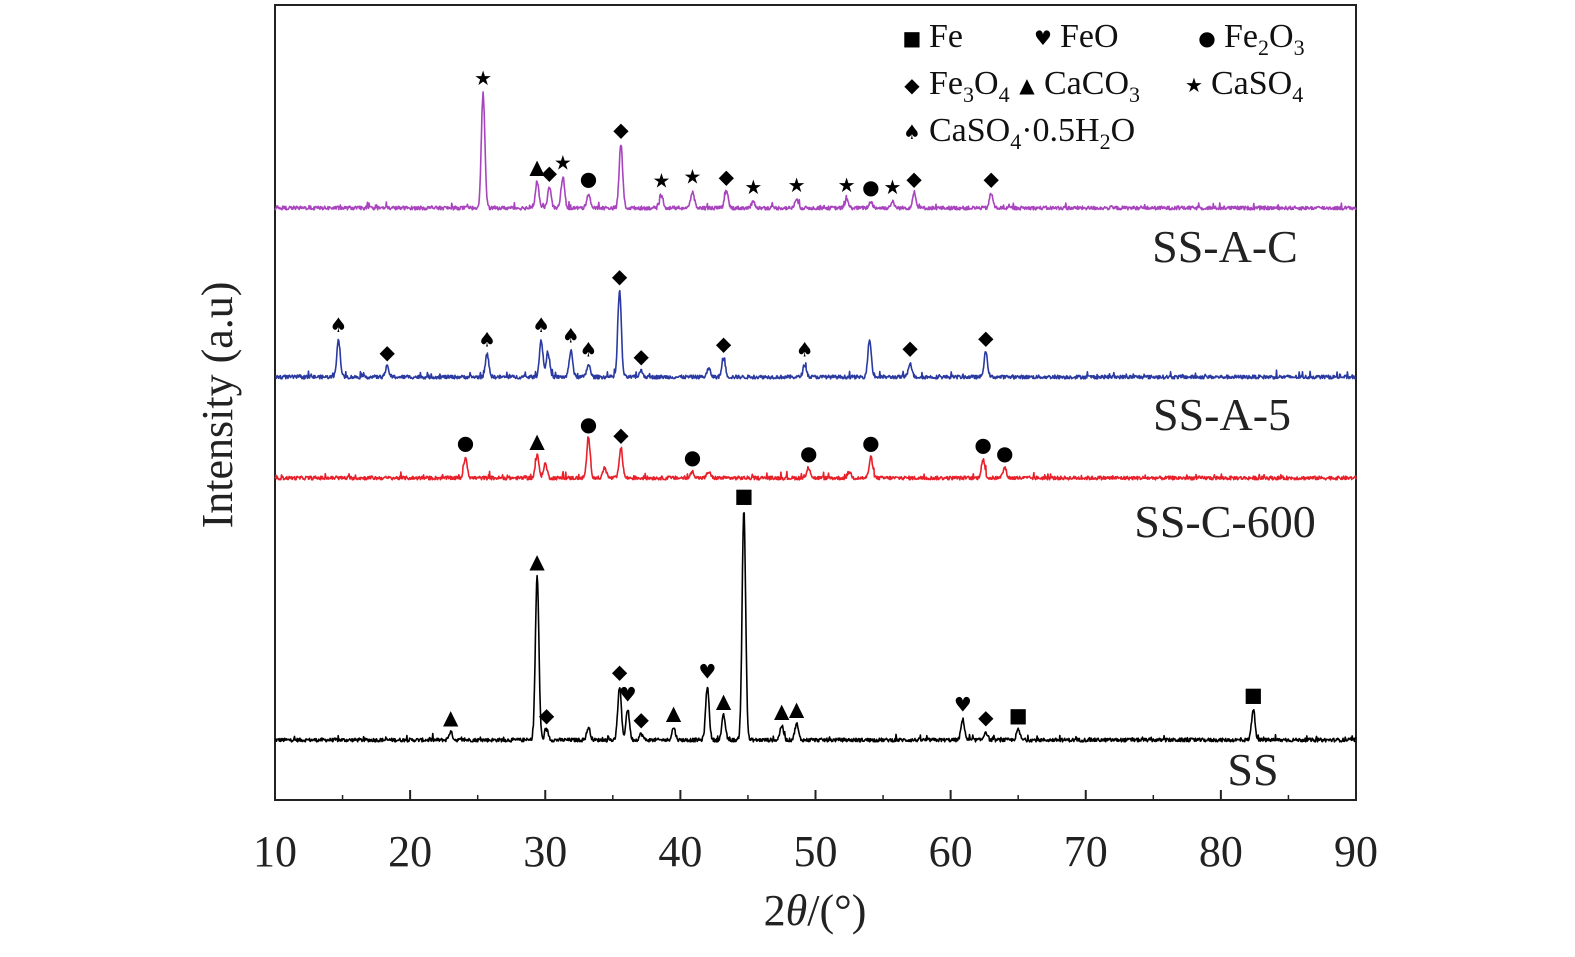  What do you see at coordinates (1194, 85) in the screenshot?
I see `legend-symbol-star: ★` at bounding box center [1194, 85].